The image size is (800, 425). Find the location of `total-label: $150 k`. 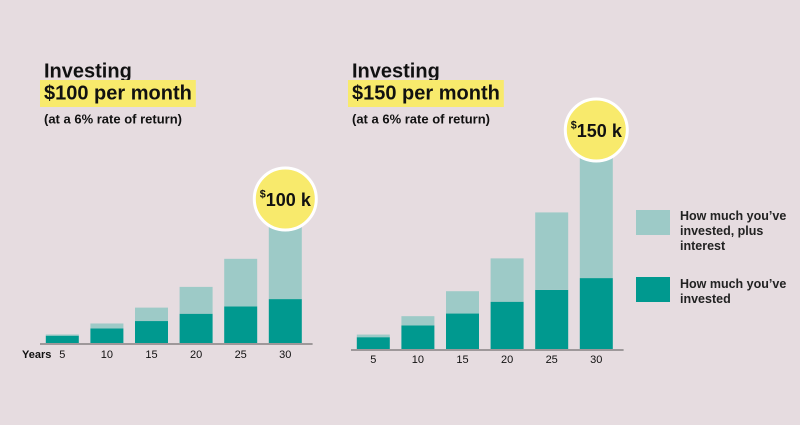

total-label: $150 k is located at coordinates (597, 130).